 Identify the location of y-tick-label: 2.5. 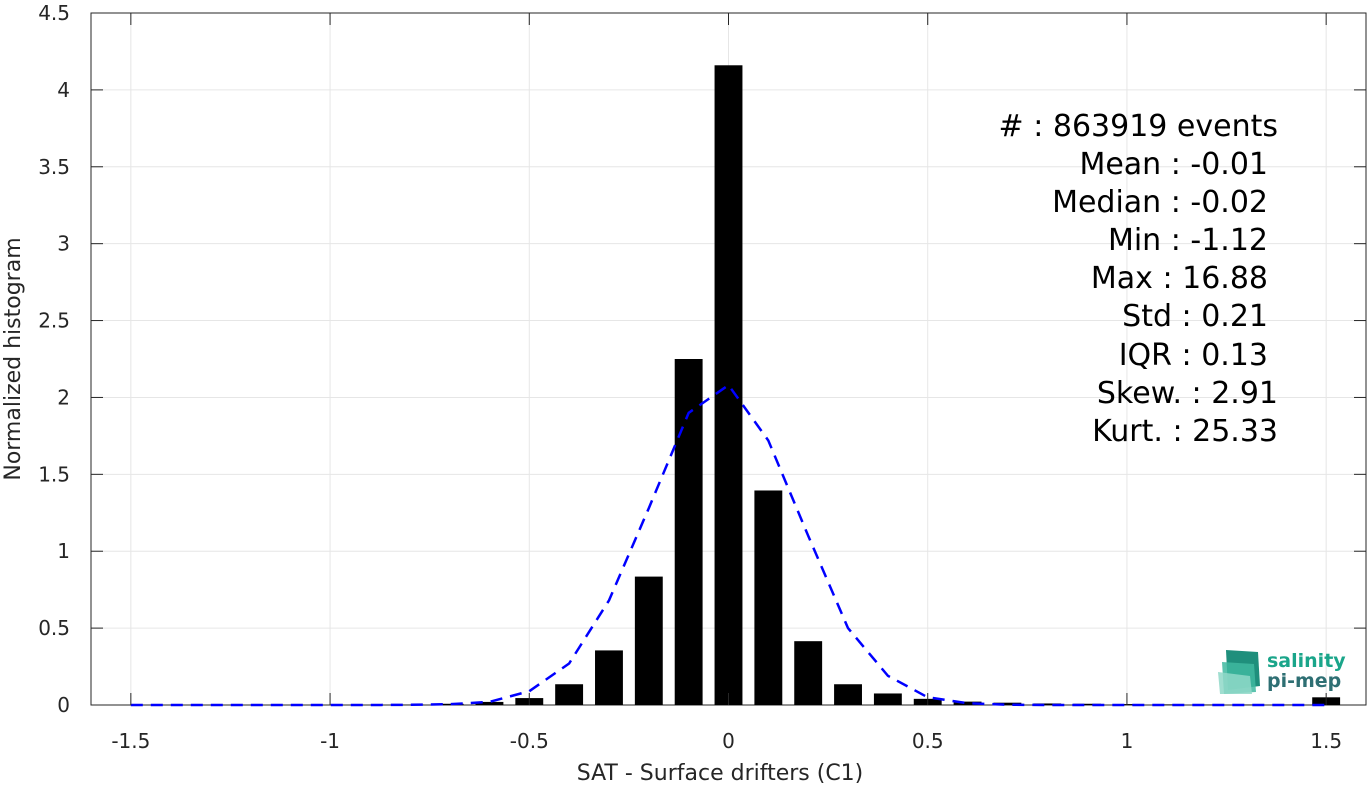
(54, 321).